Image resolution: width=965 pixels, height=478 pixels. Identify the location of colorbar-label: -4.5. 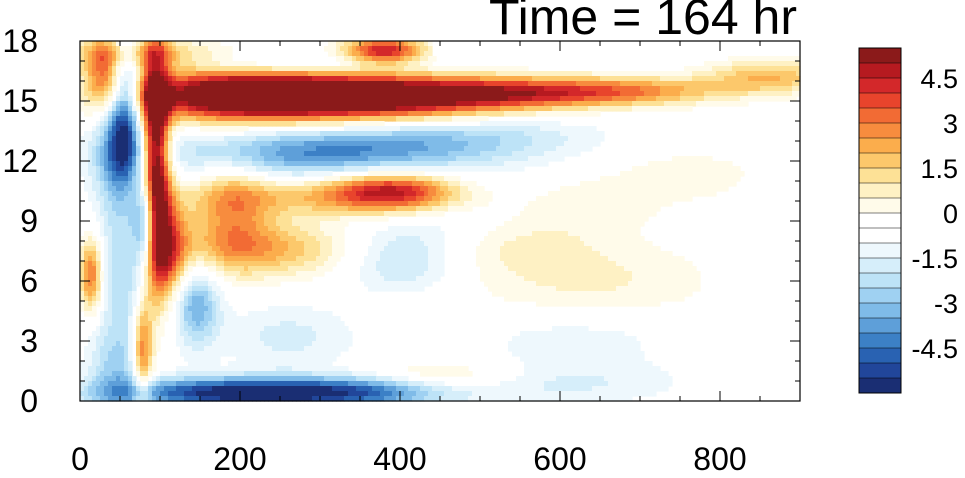
(934, 349).